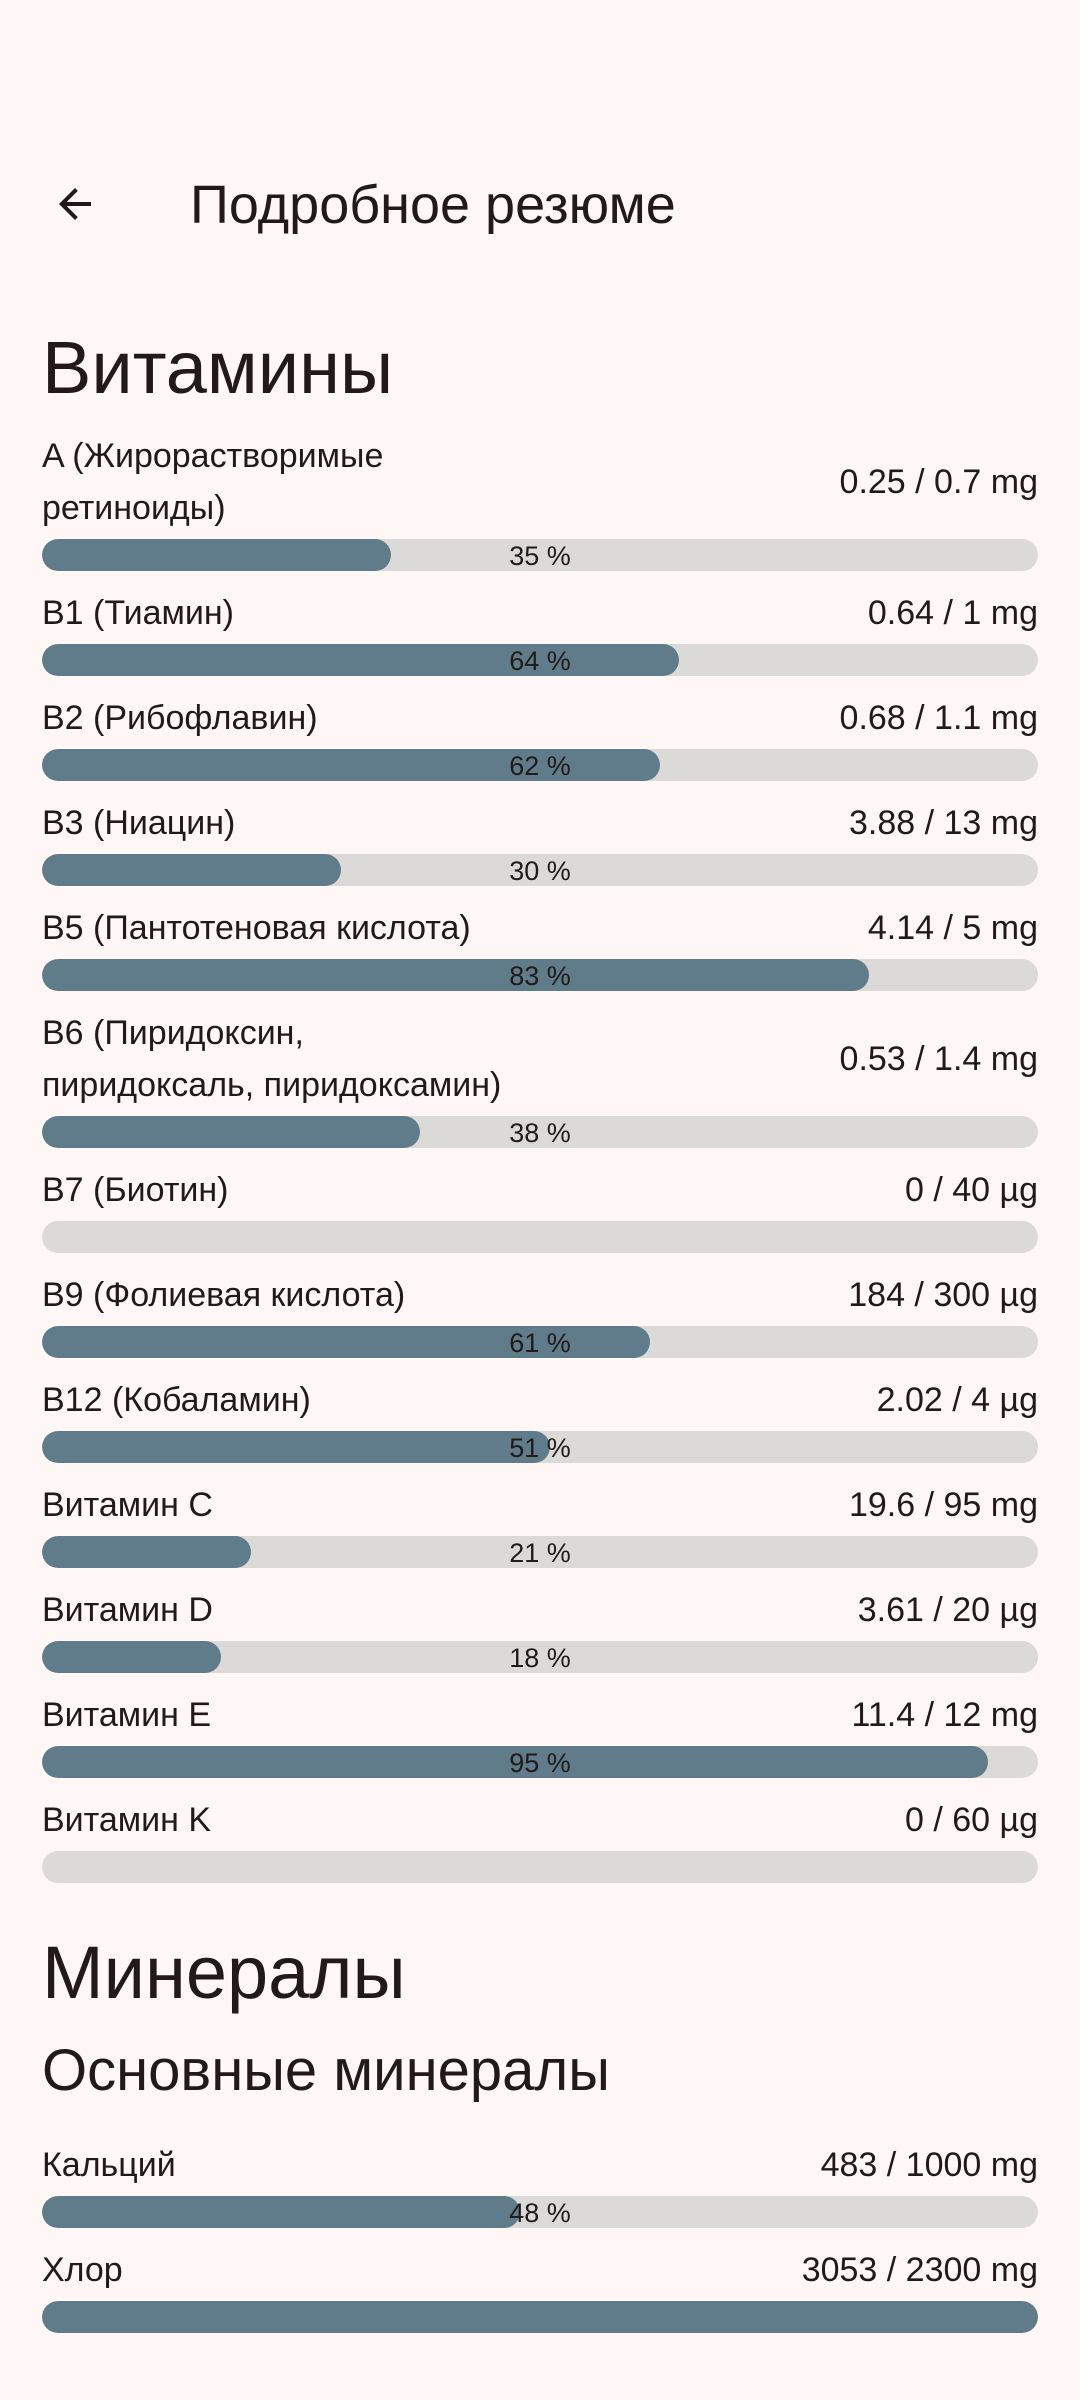 This screenshot has height=2400, width=1080. What do you see at coordinates (180, 718) in the screenshot?
I see `nutrient-name: B2 (Рибофлавин)` at bounding box center [180, 718].